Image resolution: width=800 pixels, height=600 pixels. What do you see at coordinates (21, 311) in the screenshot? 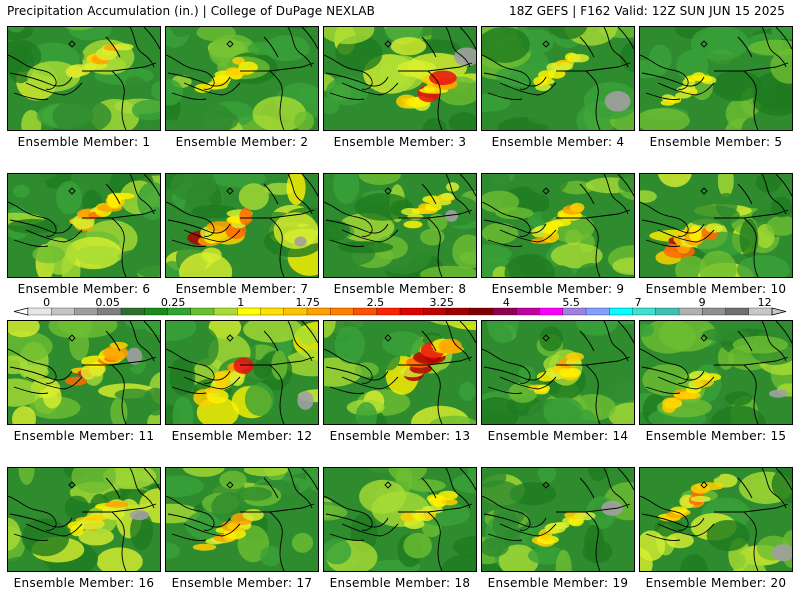
I see `legend-arrow-left` at bounding box center [21, 311].